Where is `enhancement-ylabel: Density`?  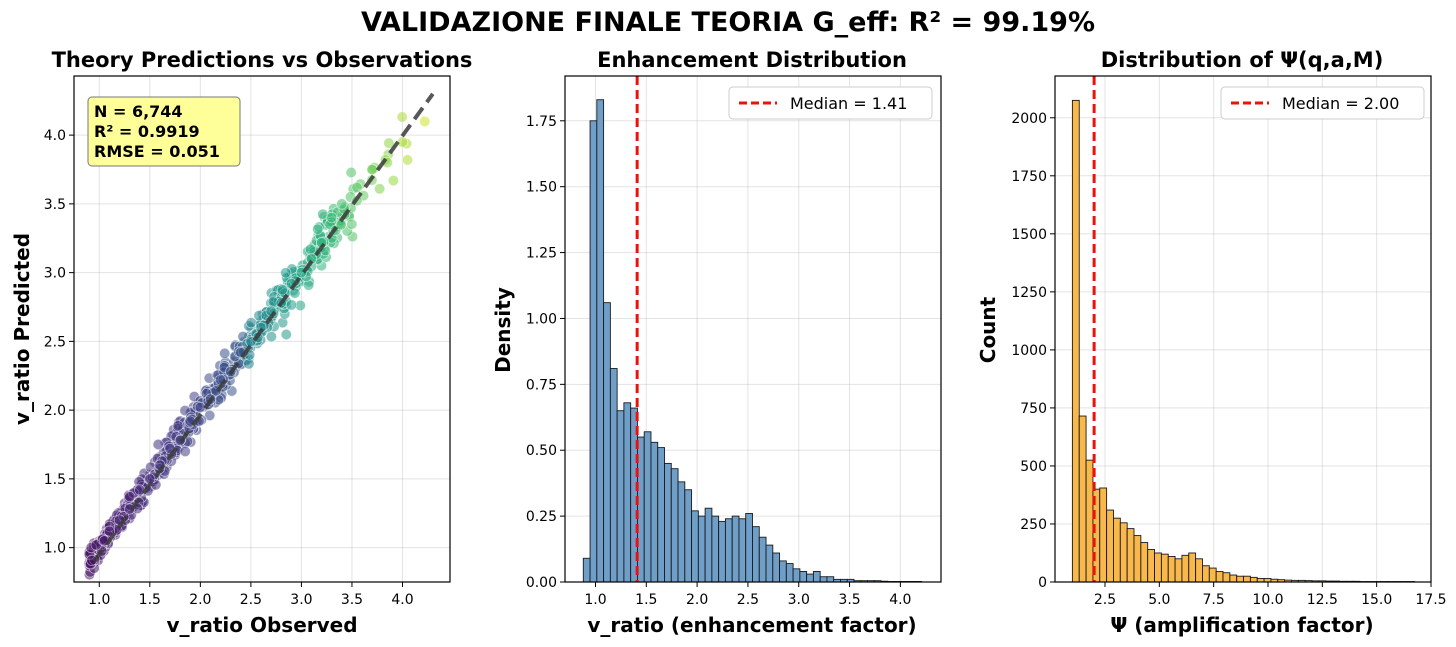
enhancement-ylabel: Density is located at coordinates (503, 330).